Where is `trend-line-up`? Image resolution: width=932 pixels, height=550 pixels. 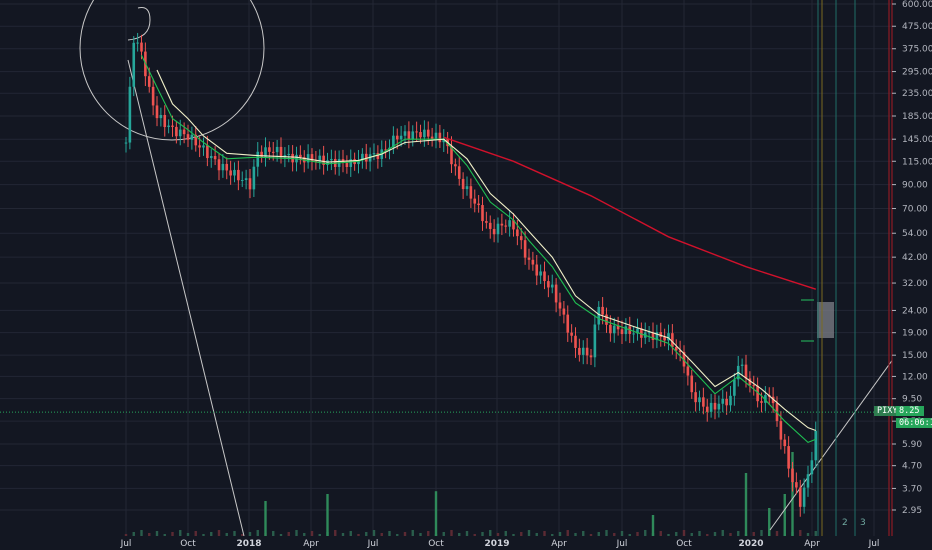
trend-line-up is located at coordinates (833, 442).